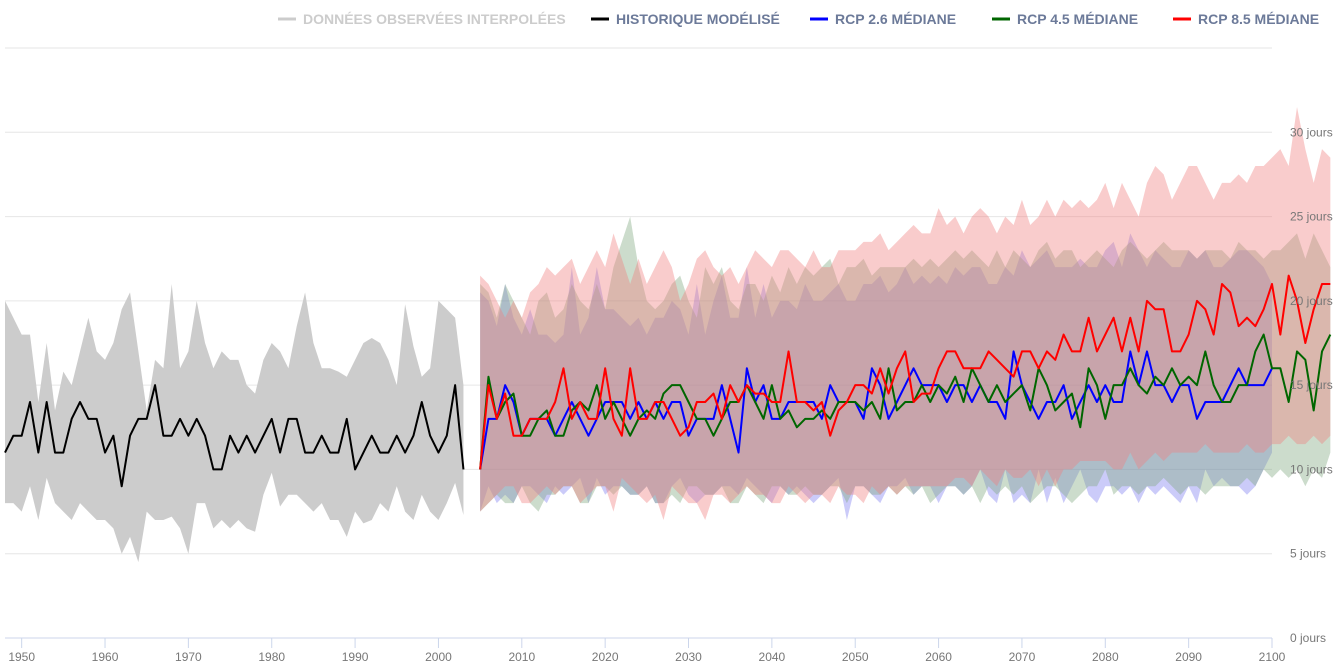  I want to click on x-tick-label: 2060, so click(938, 657).